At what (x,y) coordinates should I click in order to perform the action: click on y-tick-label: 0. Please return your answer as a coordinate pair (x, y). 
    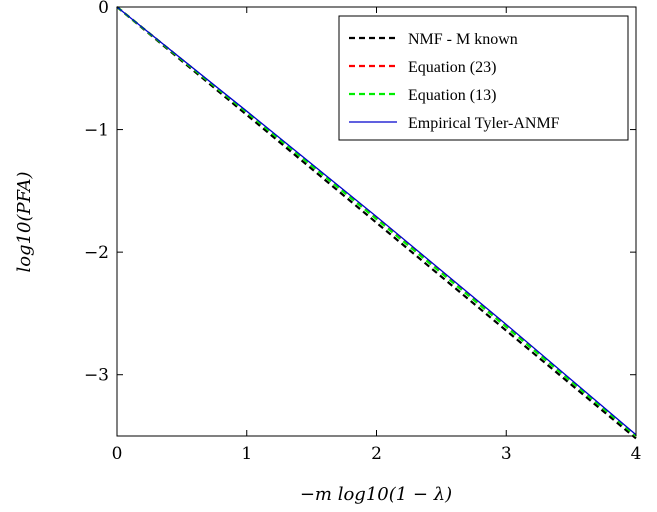
    Looking at the image, I should click on (103, 9).